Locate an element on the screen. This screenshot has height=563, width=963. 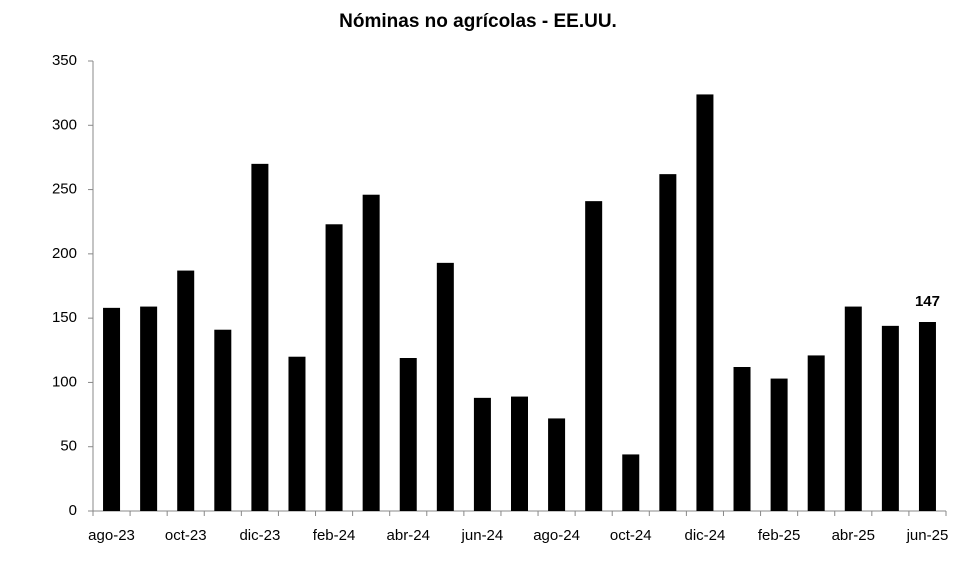
y-tick-label: 350 is located at coordinates (64, 60).